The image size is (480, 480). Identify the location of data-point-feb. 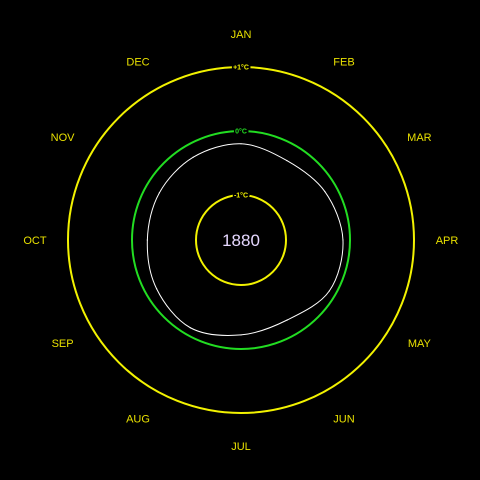
(287, 160).